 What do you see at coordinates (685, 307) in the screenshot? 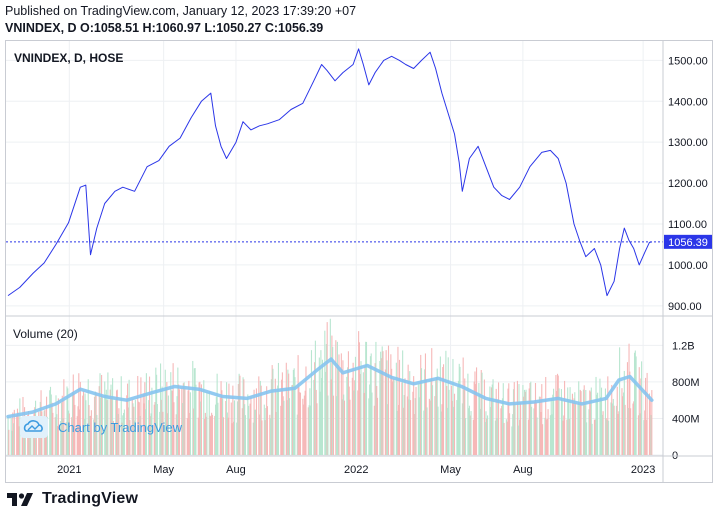
I see `price-tick-label: 900.00` at bounding box center [685, 307].